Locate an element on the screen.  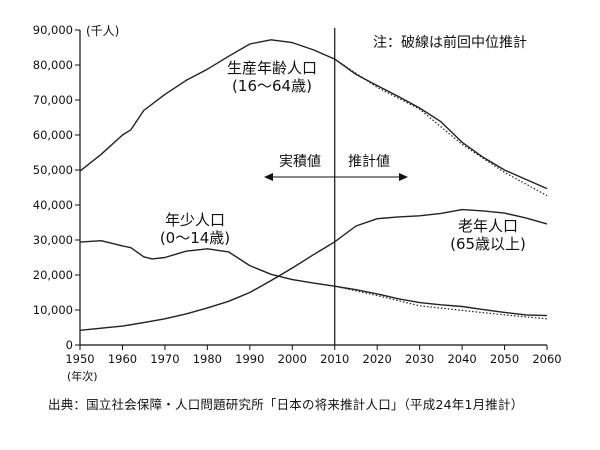
x-tick-label: 2010 is located at coordinates (334, 359).